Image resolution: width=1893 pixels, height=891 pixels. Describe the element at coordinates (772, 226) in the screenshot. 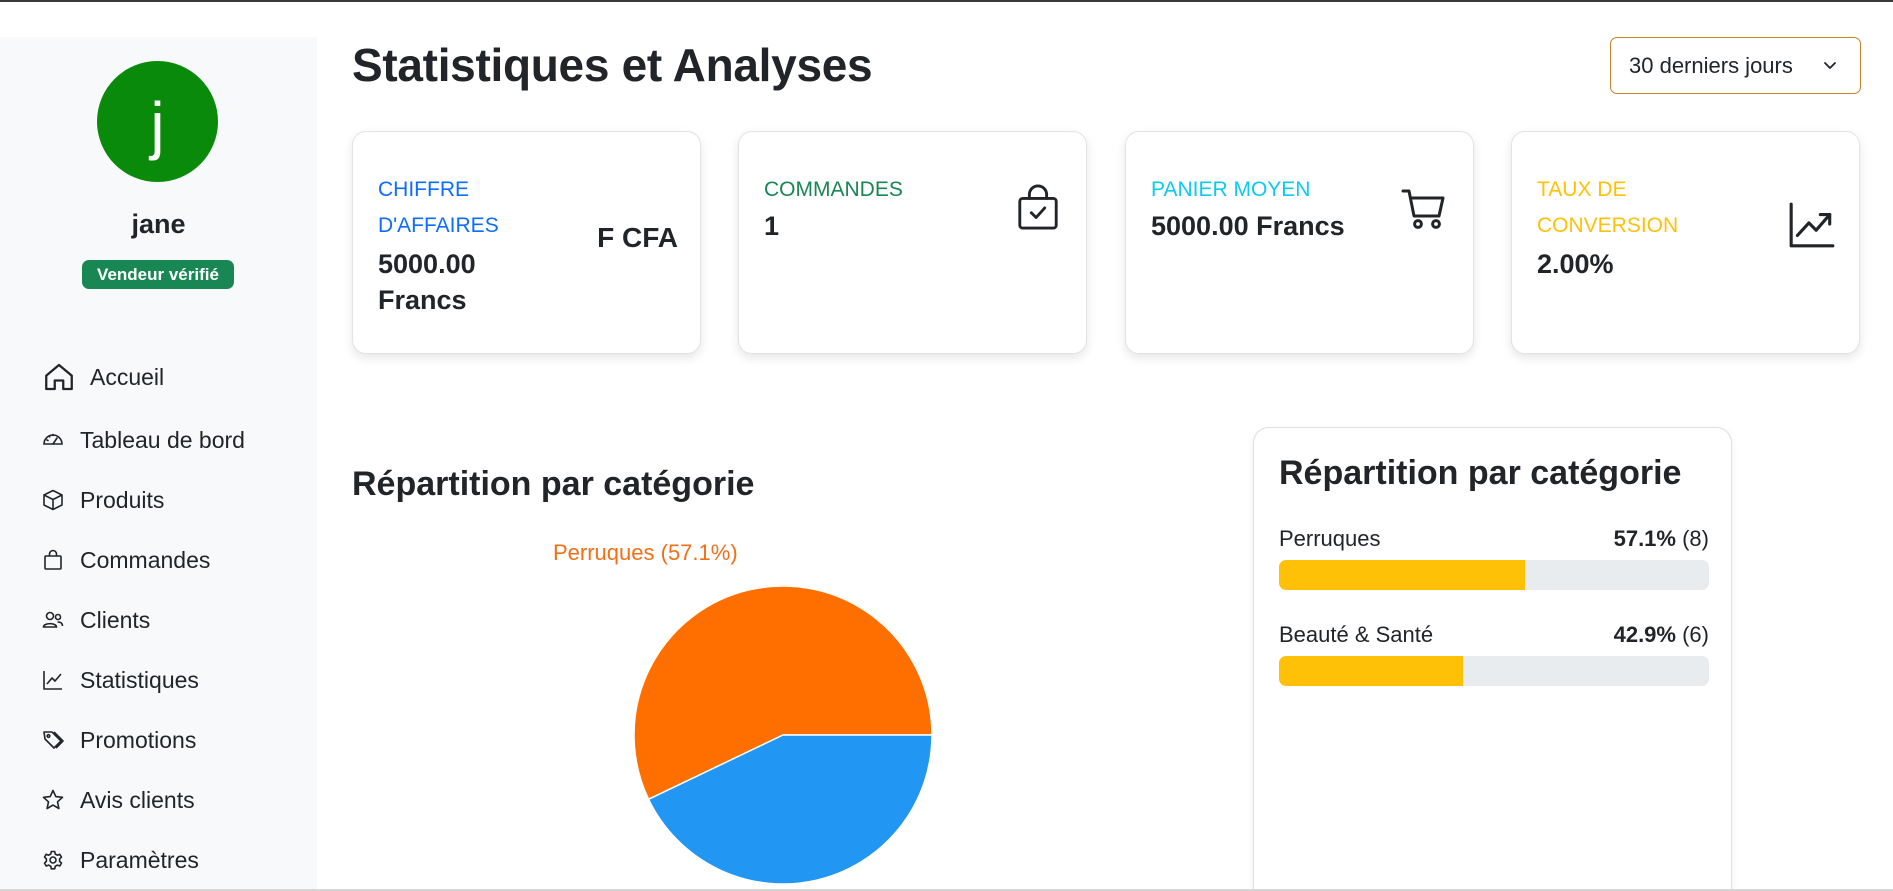

I see `orders-value: 1` at that location.